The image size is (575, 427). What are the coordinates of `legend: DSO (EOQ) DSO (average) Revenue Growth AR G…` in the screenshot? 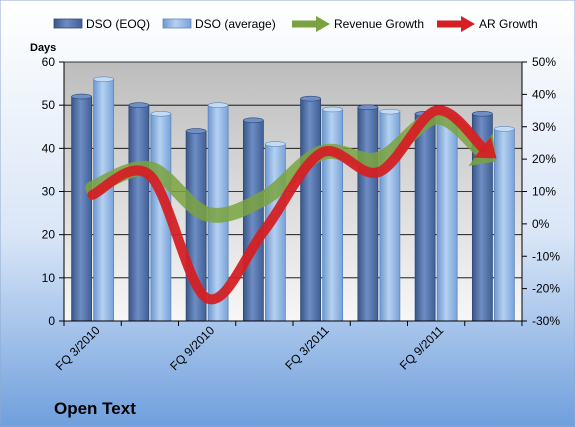 It's located at (295, 24).